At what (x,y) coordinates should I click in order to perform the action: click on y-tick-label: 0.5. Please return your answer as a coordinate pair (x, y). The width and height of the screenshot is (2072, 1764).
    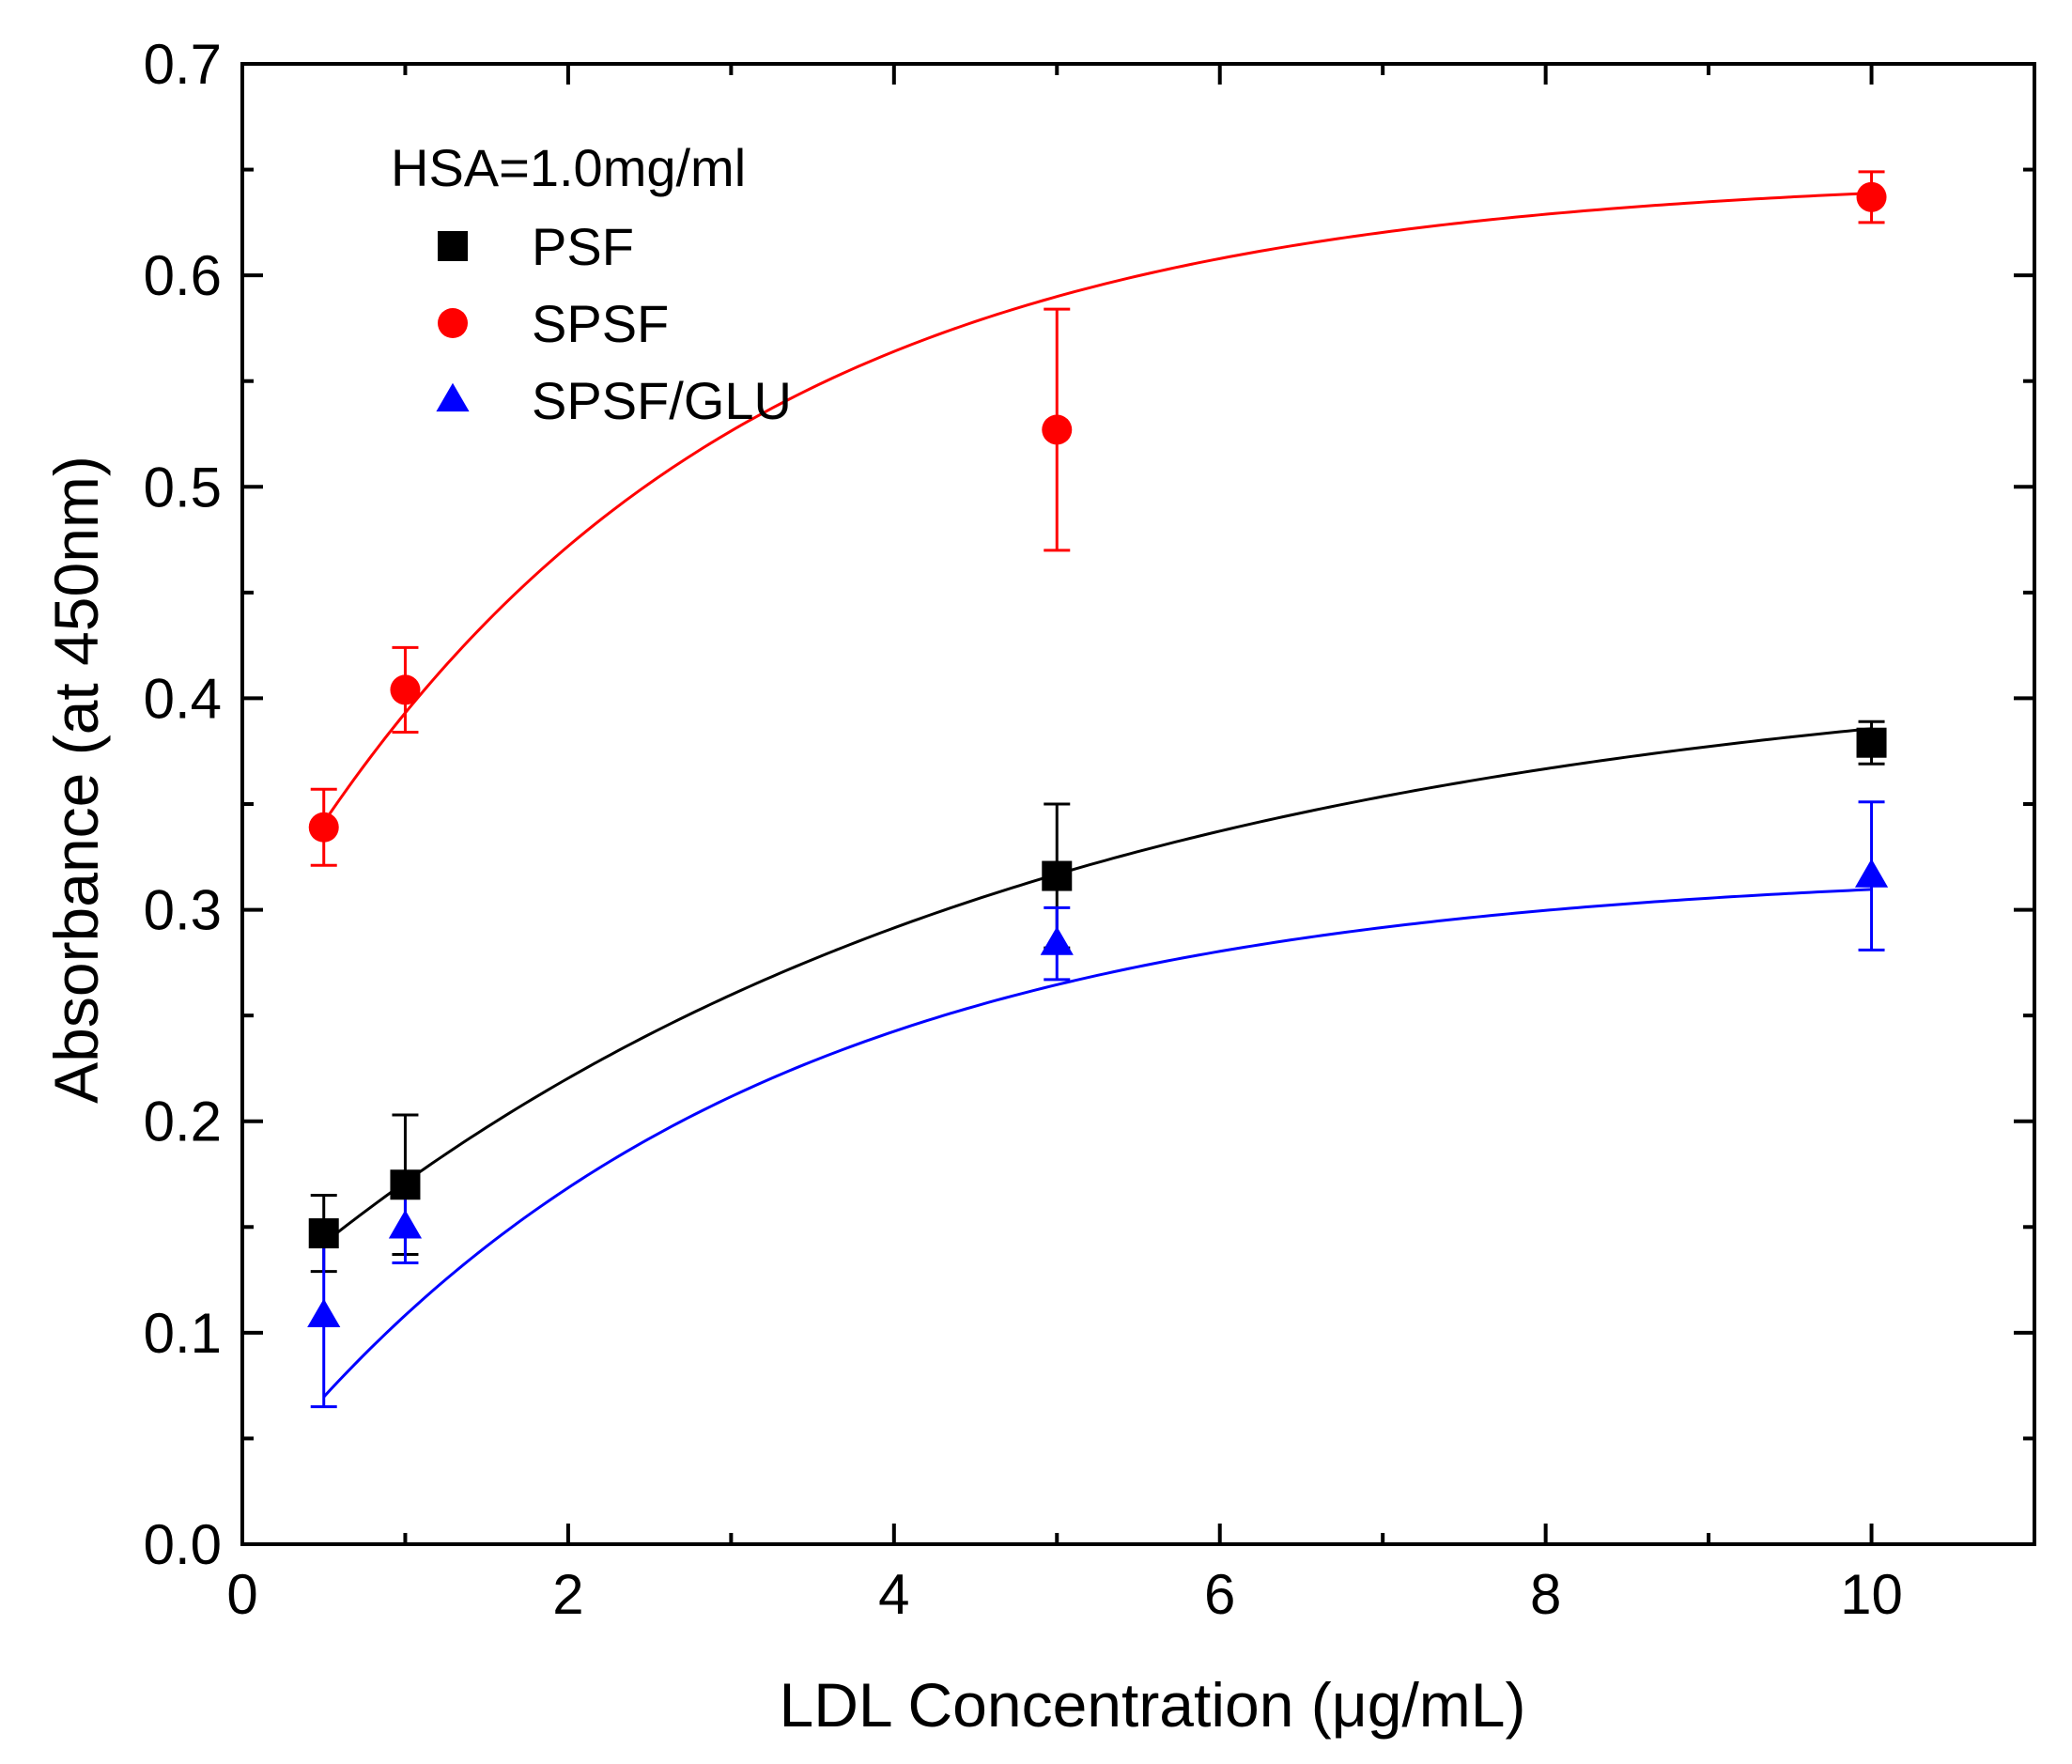
    Looking at the image, I should click on (183, 487).